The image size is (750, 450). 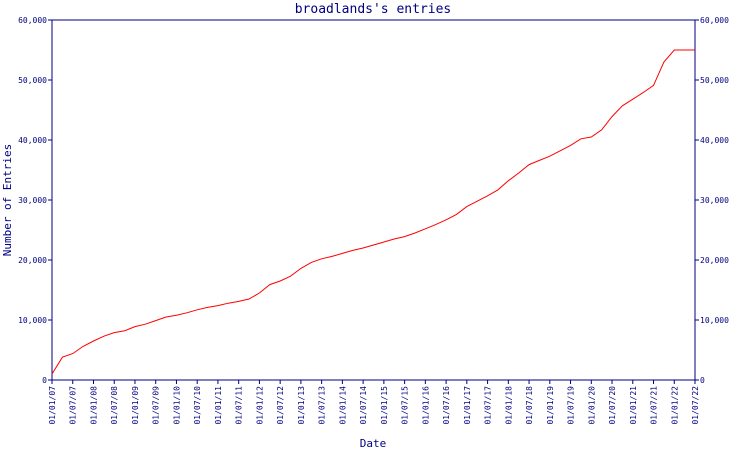 What do you see at coordinates (591, 405) in the screenshot?
I see `x-tick-label: 01/01/20` at bounding box center [591, 405].